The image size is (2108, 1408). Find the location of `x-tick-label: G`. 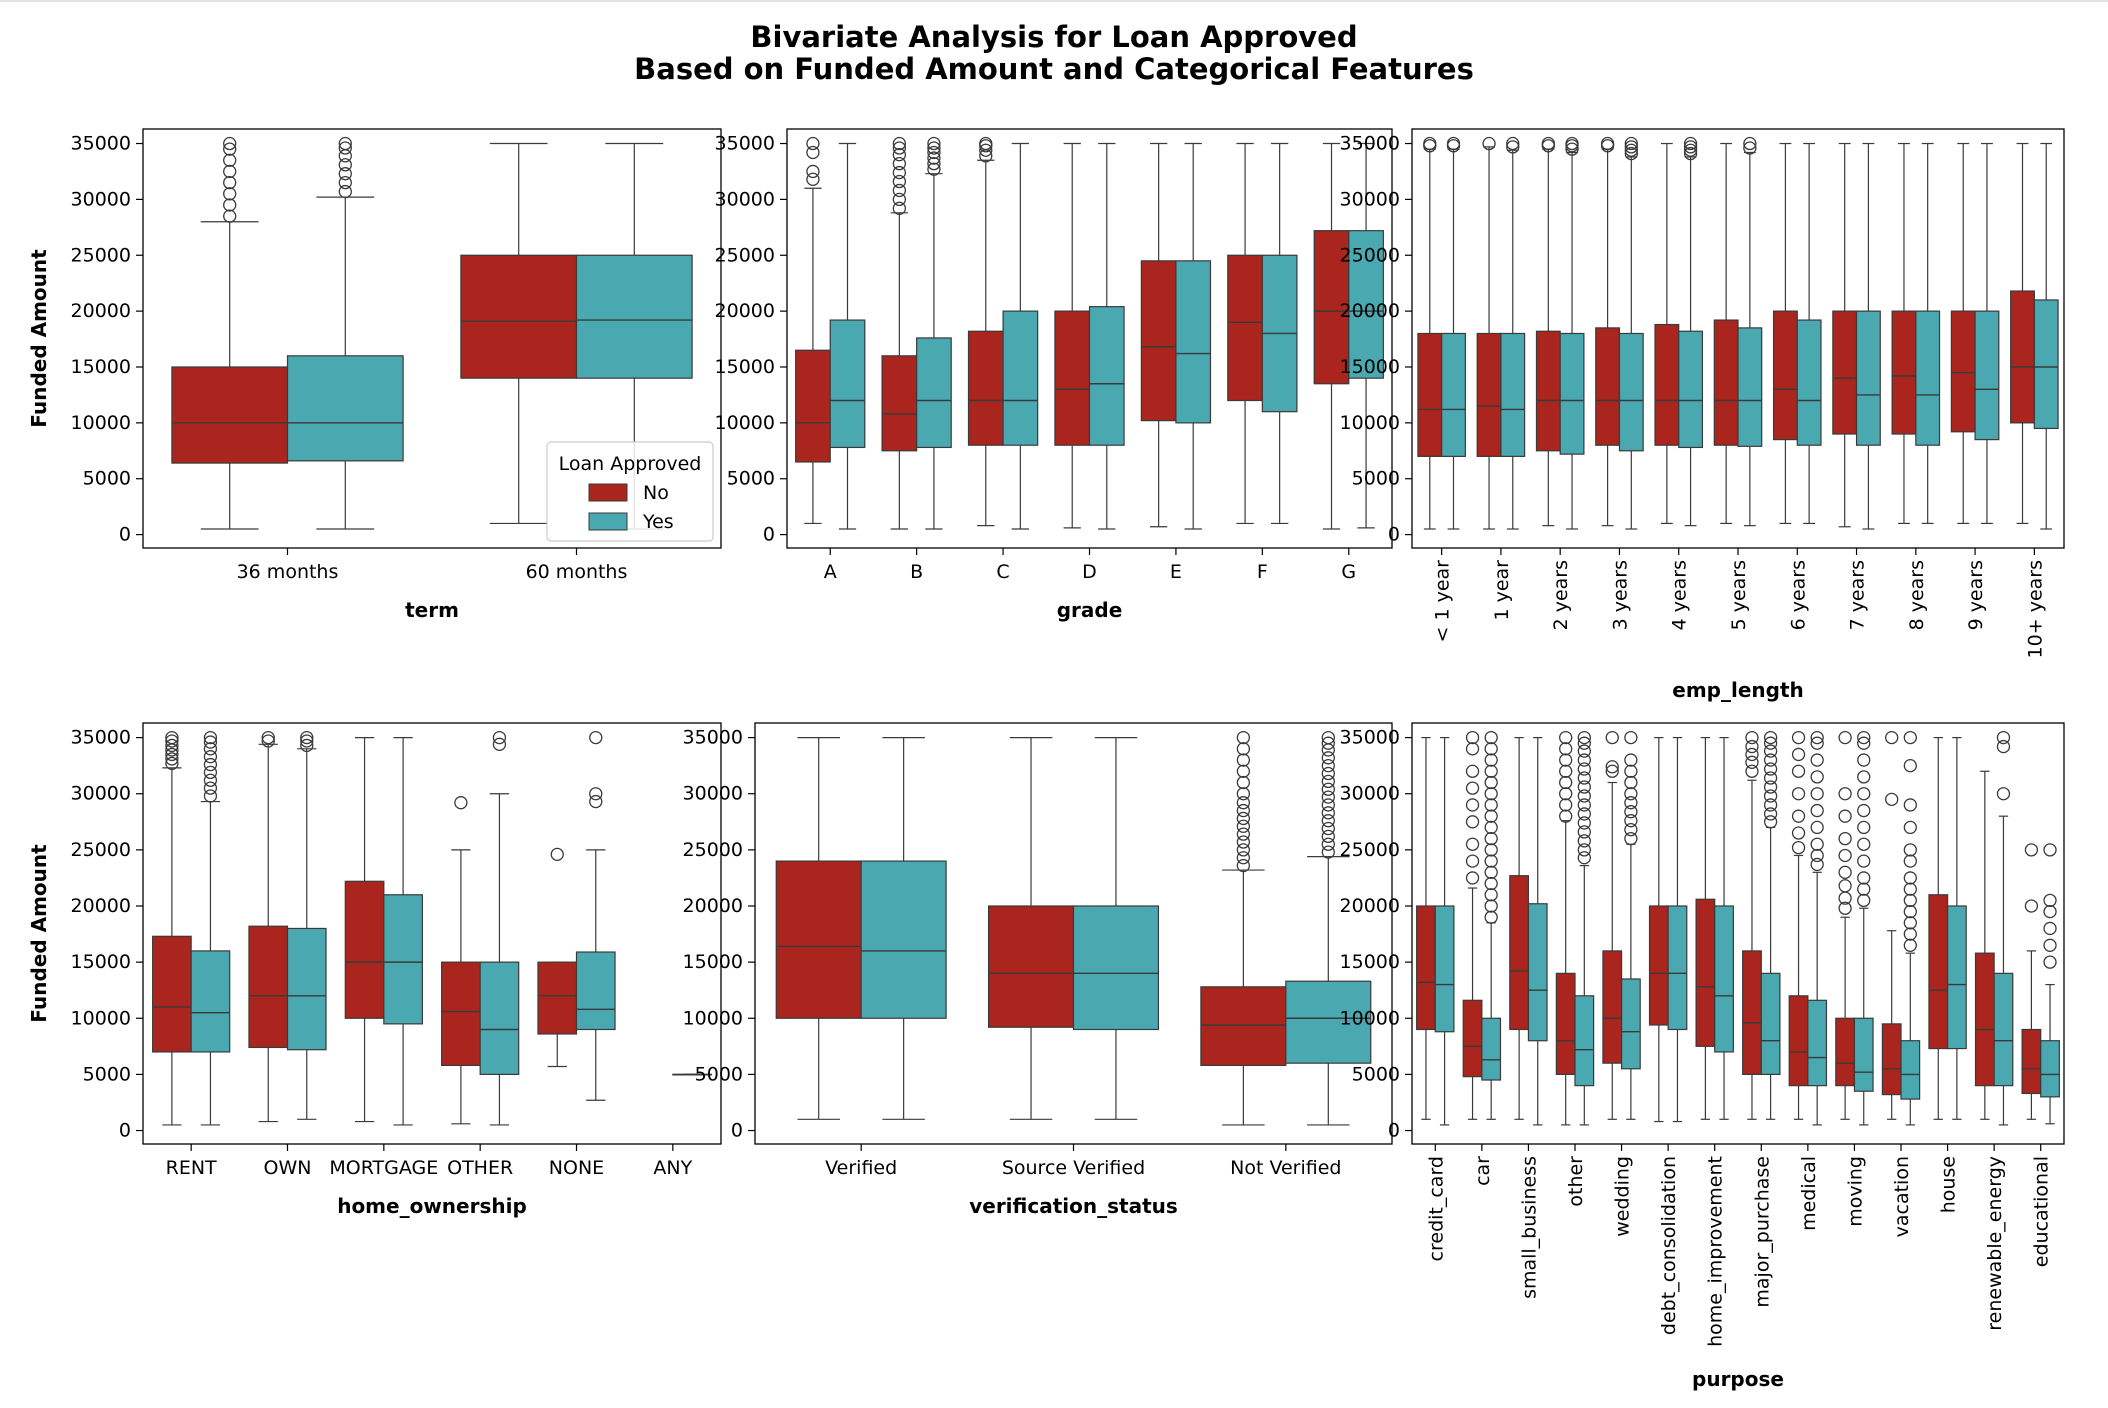

x-tick-label: G is located at coordinates (1348, 572).